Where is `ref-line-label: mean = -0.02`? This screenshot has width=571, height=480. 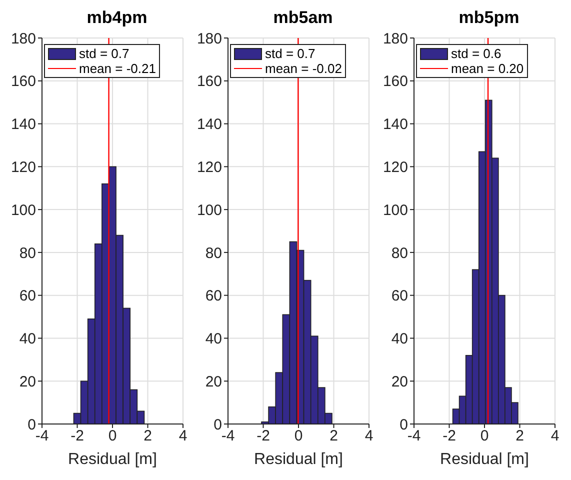
ref-line-label: mean = -0.02 is located at coordinates (303, 68).